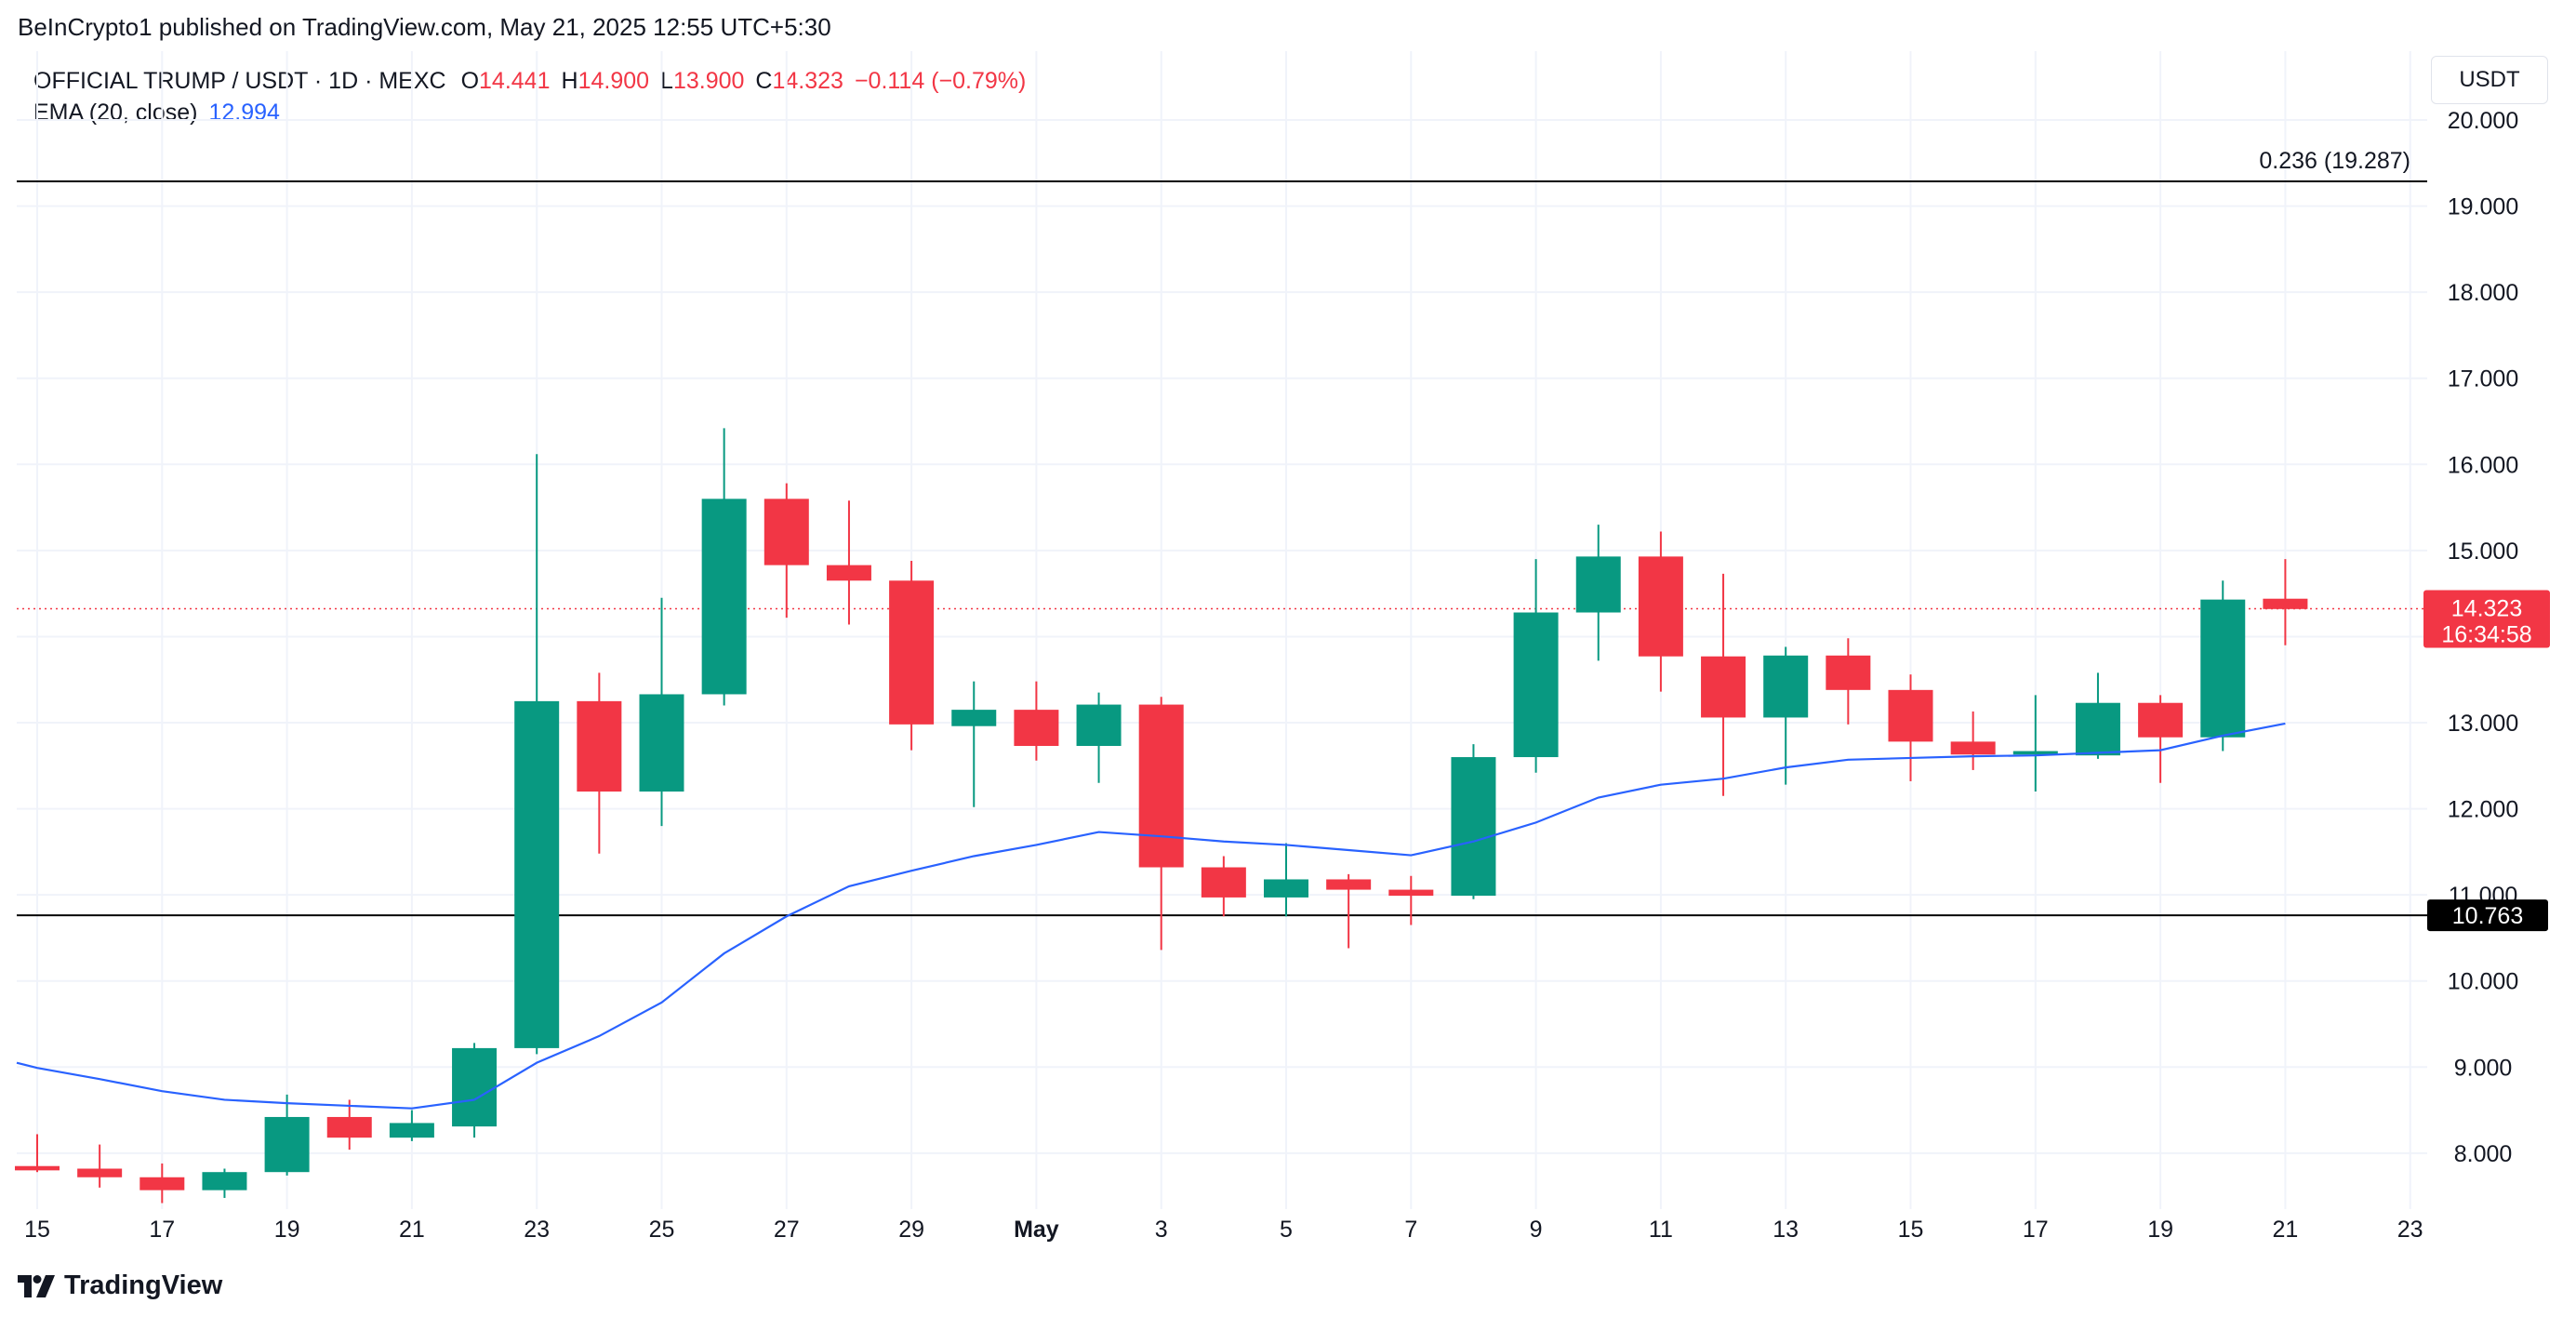 The height and width of the screenshot is (1317, 2576). What do you see at coordinates (2486, 609) in the screenshot?
I see `last-price-tag-label: 14.323` at bounding box center [2486, 609].